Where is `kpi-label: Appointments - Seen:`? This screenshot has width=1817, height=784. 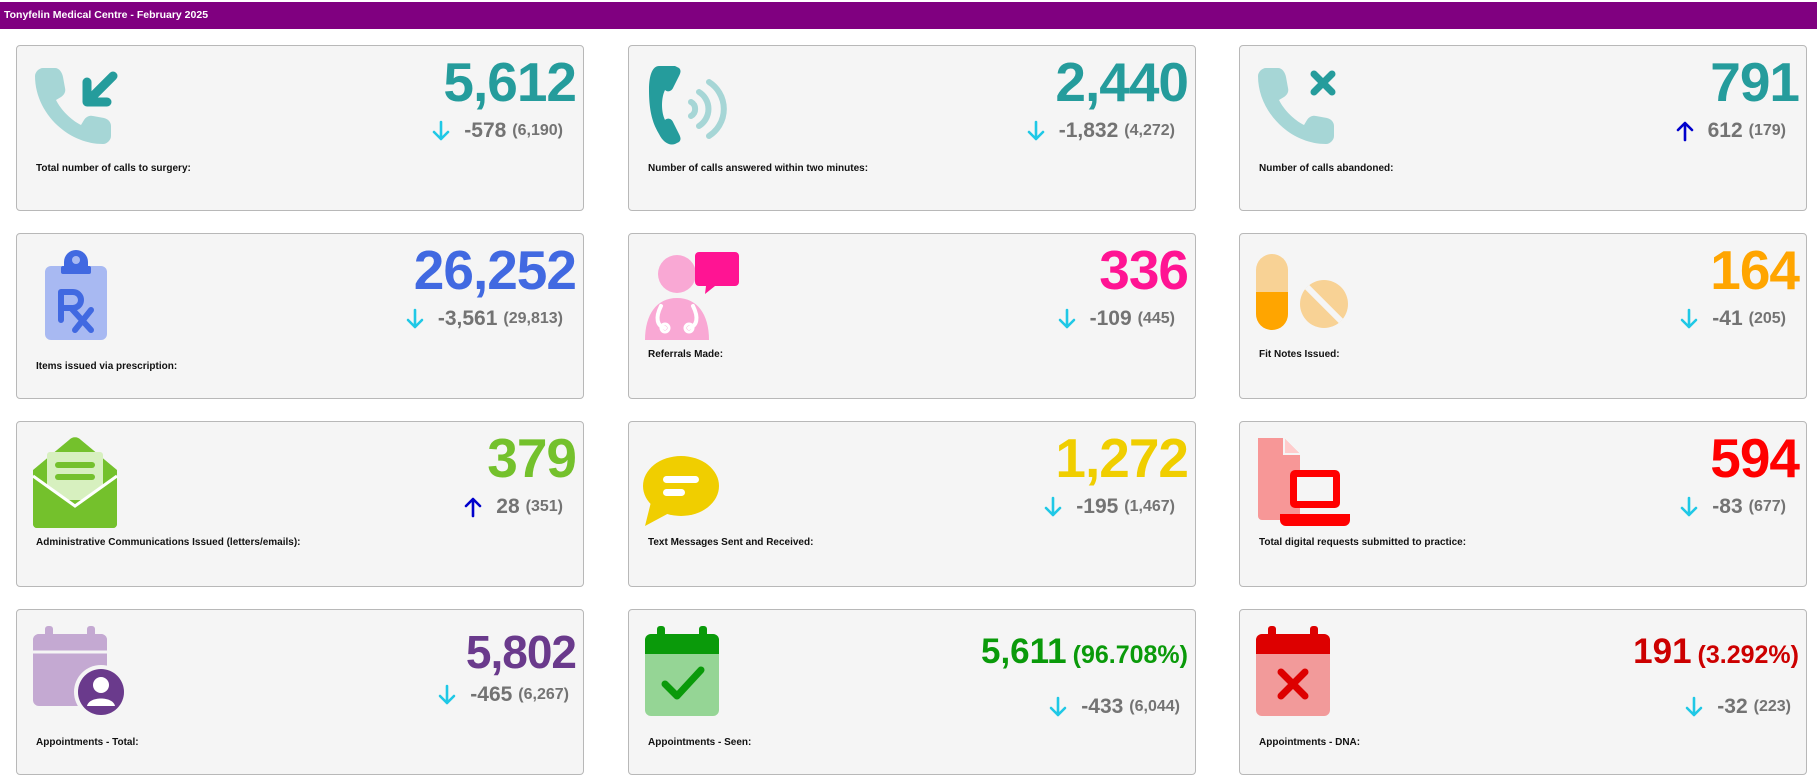
kpi-label: Appointments - Seen: is located at coordinates (700, 742).